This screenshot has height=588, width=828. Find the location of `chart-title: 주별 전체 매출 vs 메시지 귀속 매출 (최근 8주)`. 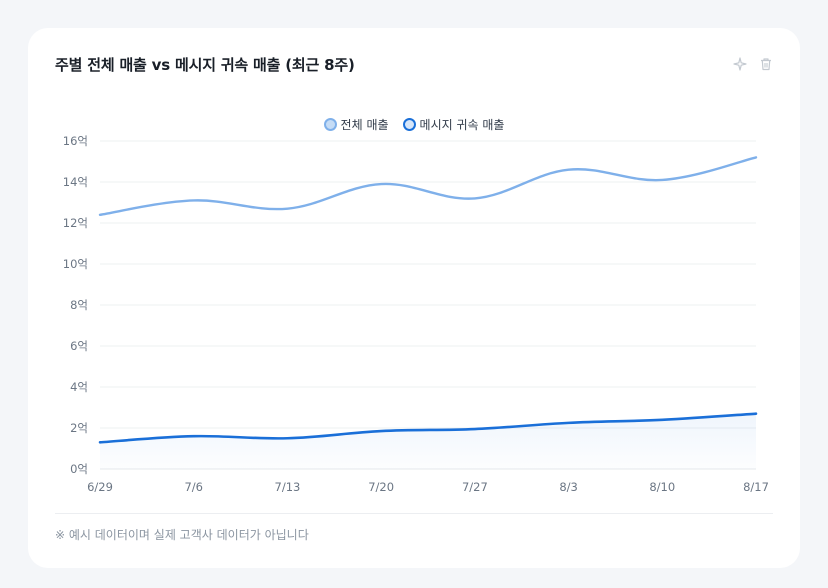

chart-title: 주별 전체 매출 vs 메시지 귀속 매출 (최근 8주) is located at coordinates (205, 65).